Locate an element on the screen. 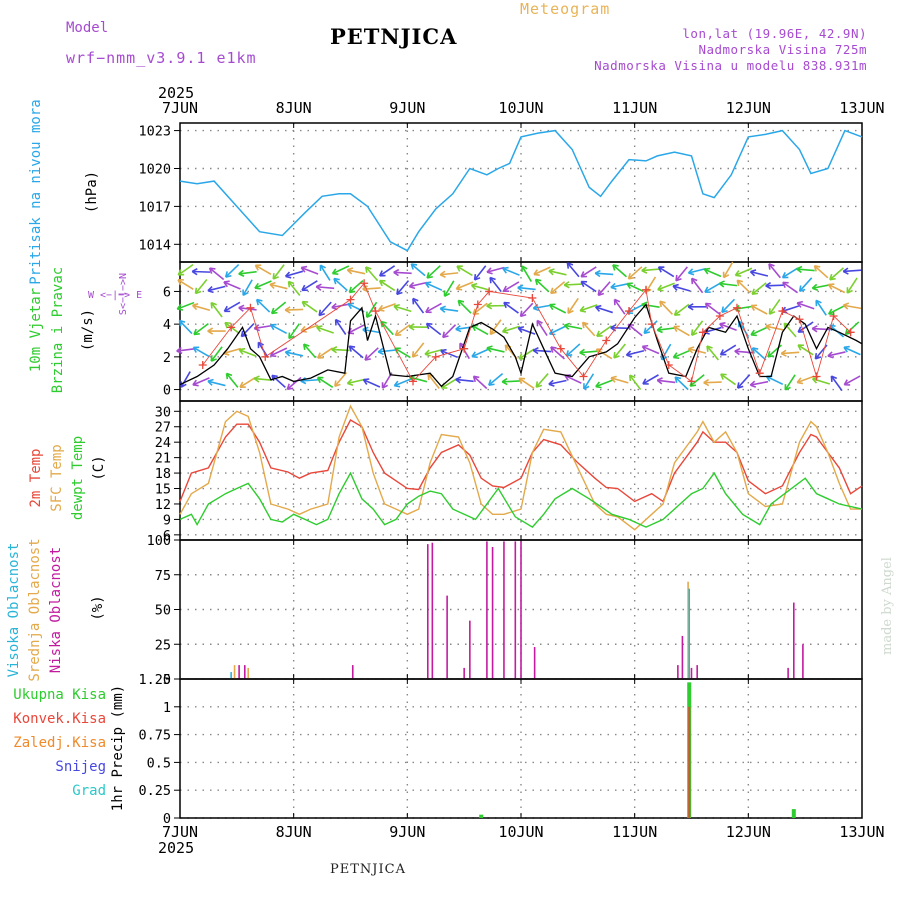  top-date-label: 12JUN is located at coordinates (748, 108).